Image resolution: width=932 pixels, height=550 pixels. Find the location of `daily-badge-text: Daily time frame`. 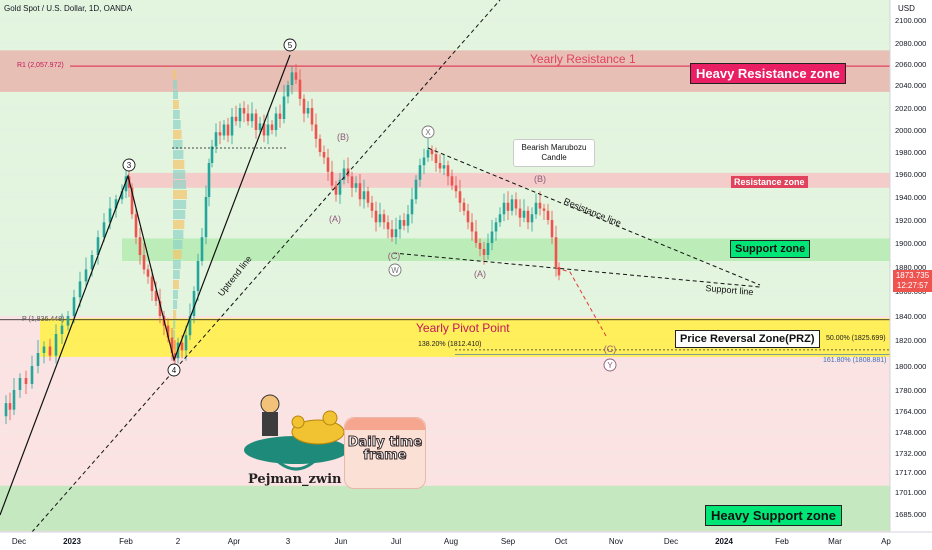

daily-badge-text: Daily time frame is located at coordinates (385, 449).